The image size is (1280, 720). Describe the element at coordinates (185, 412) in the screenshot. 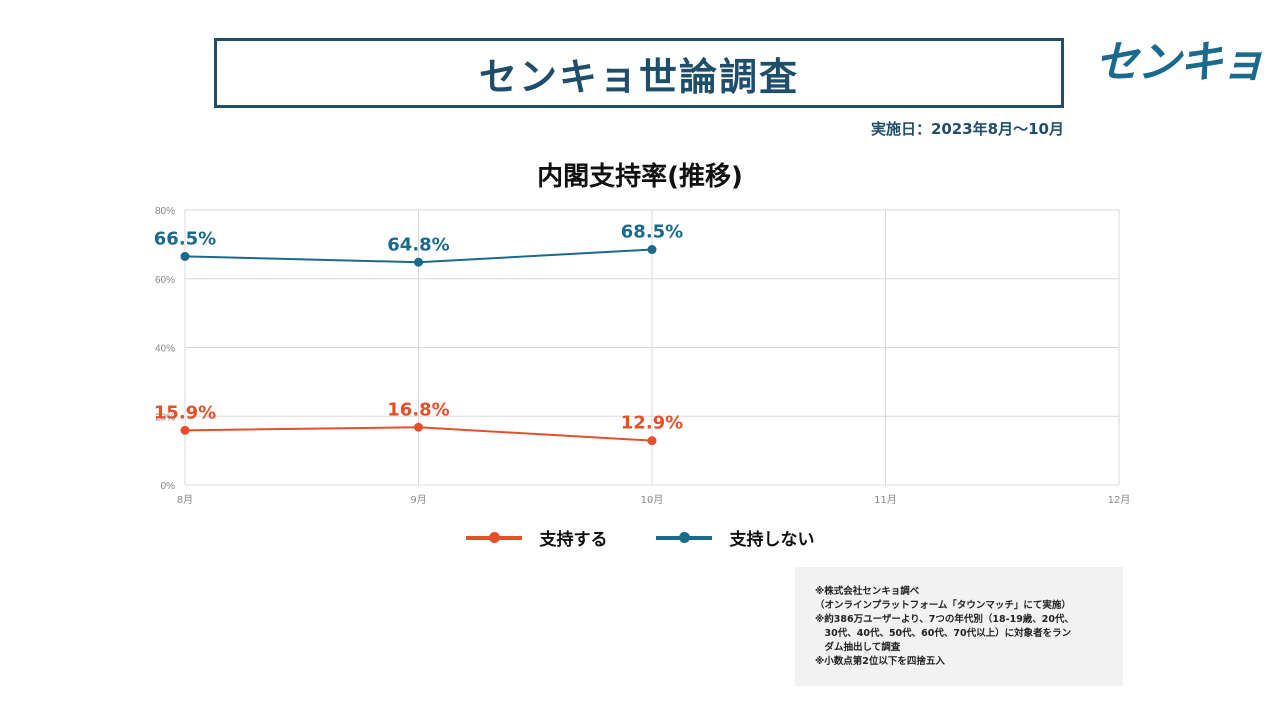

I see `data-label: 15.9%` at that location.